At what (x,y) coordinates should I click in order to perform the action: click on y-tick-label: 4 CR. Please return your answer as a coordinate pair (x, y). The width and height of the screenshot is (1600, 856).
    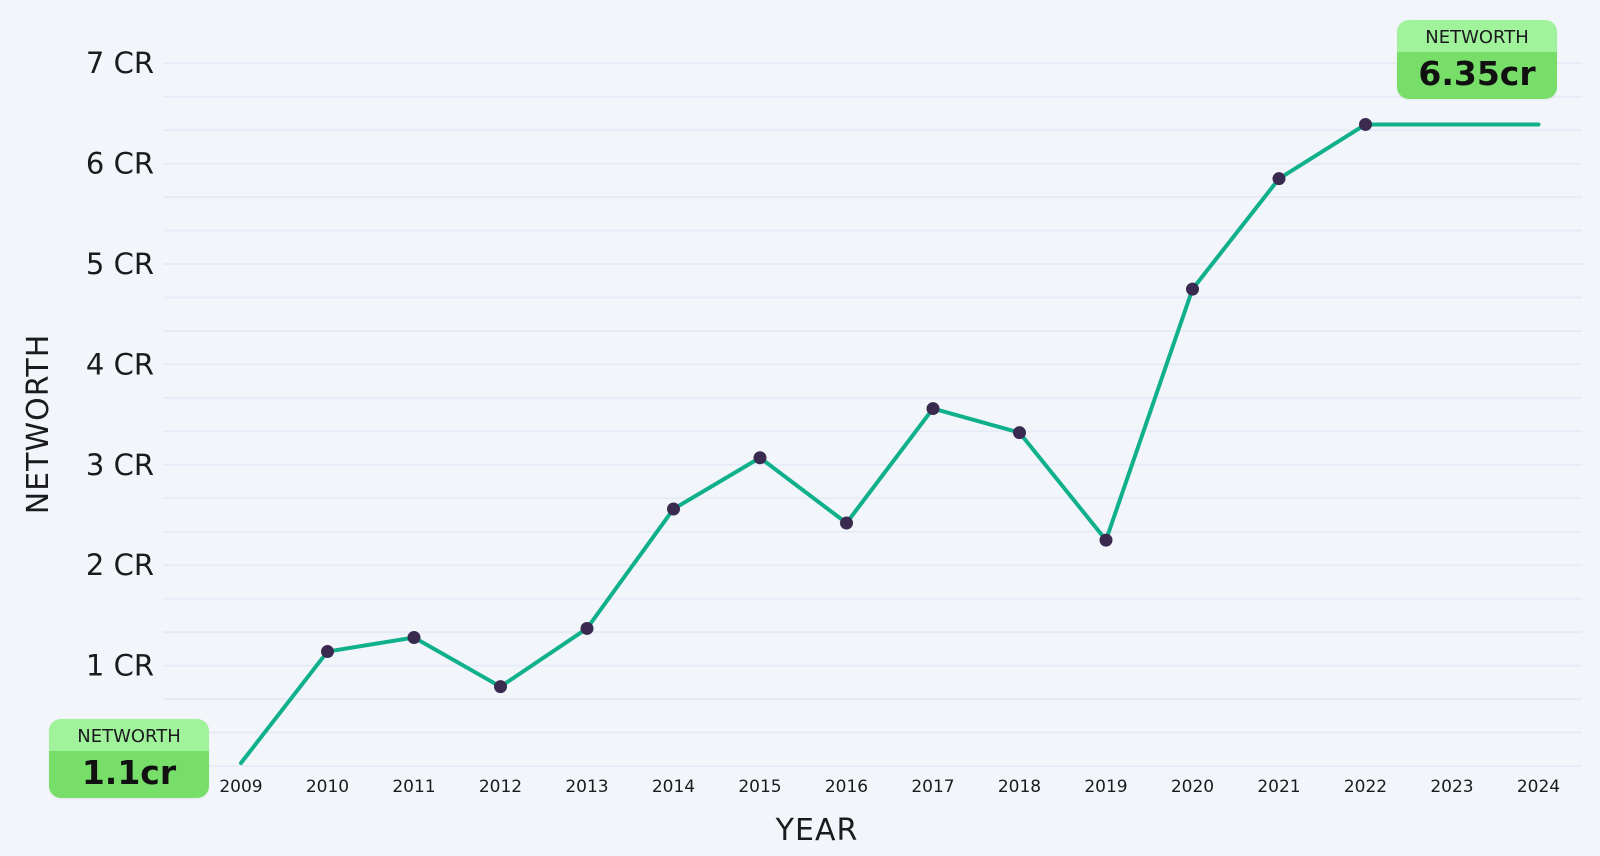
    Looking at the image, I should click on (120, 364).